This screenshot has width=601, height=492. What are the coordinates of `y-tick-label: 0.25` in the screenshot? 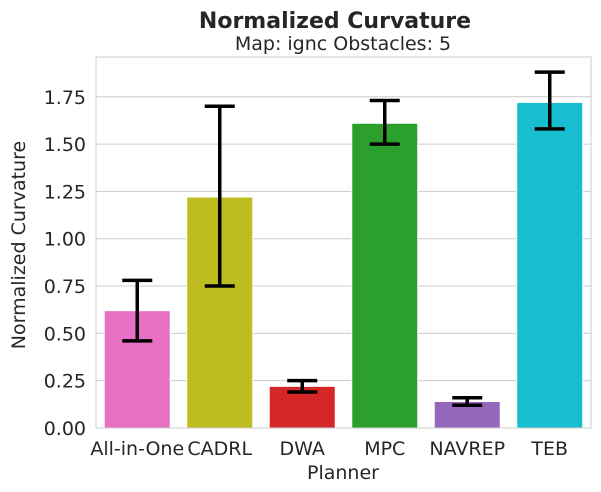 It's located at (65, 382).